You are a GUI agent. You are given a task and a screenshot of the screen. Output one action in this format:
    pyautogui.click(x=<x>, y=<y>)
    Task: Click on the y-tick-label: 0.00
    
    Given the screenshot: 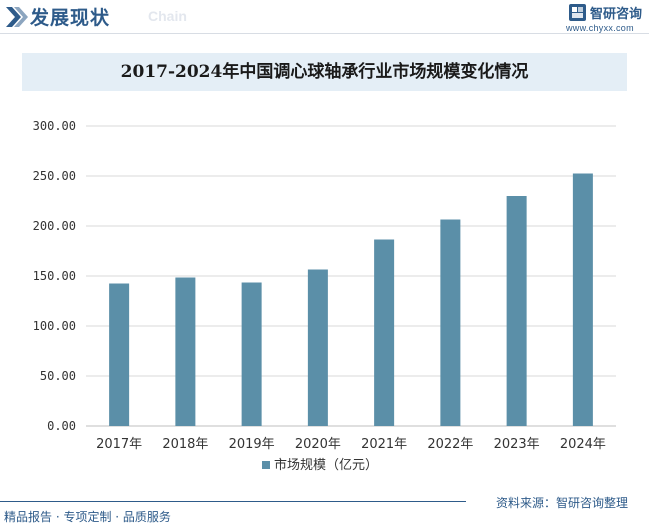 What is the action you would take?
    pyautogui.click(x=61, y=426)
    